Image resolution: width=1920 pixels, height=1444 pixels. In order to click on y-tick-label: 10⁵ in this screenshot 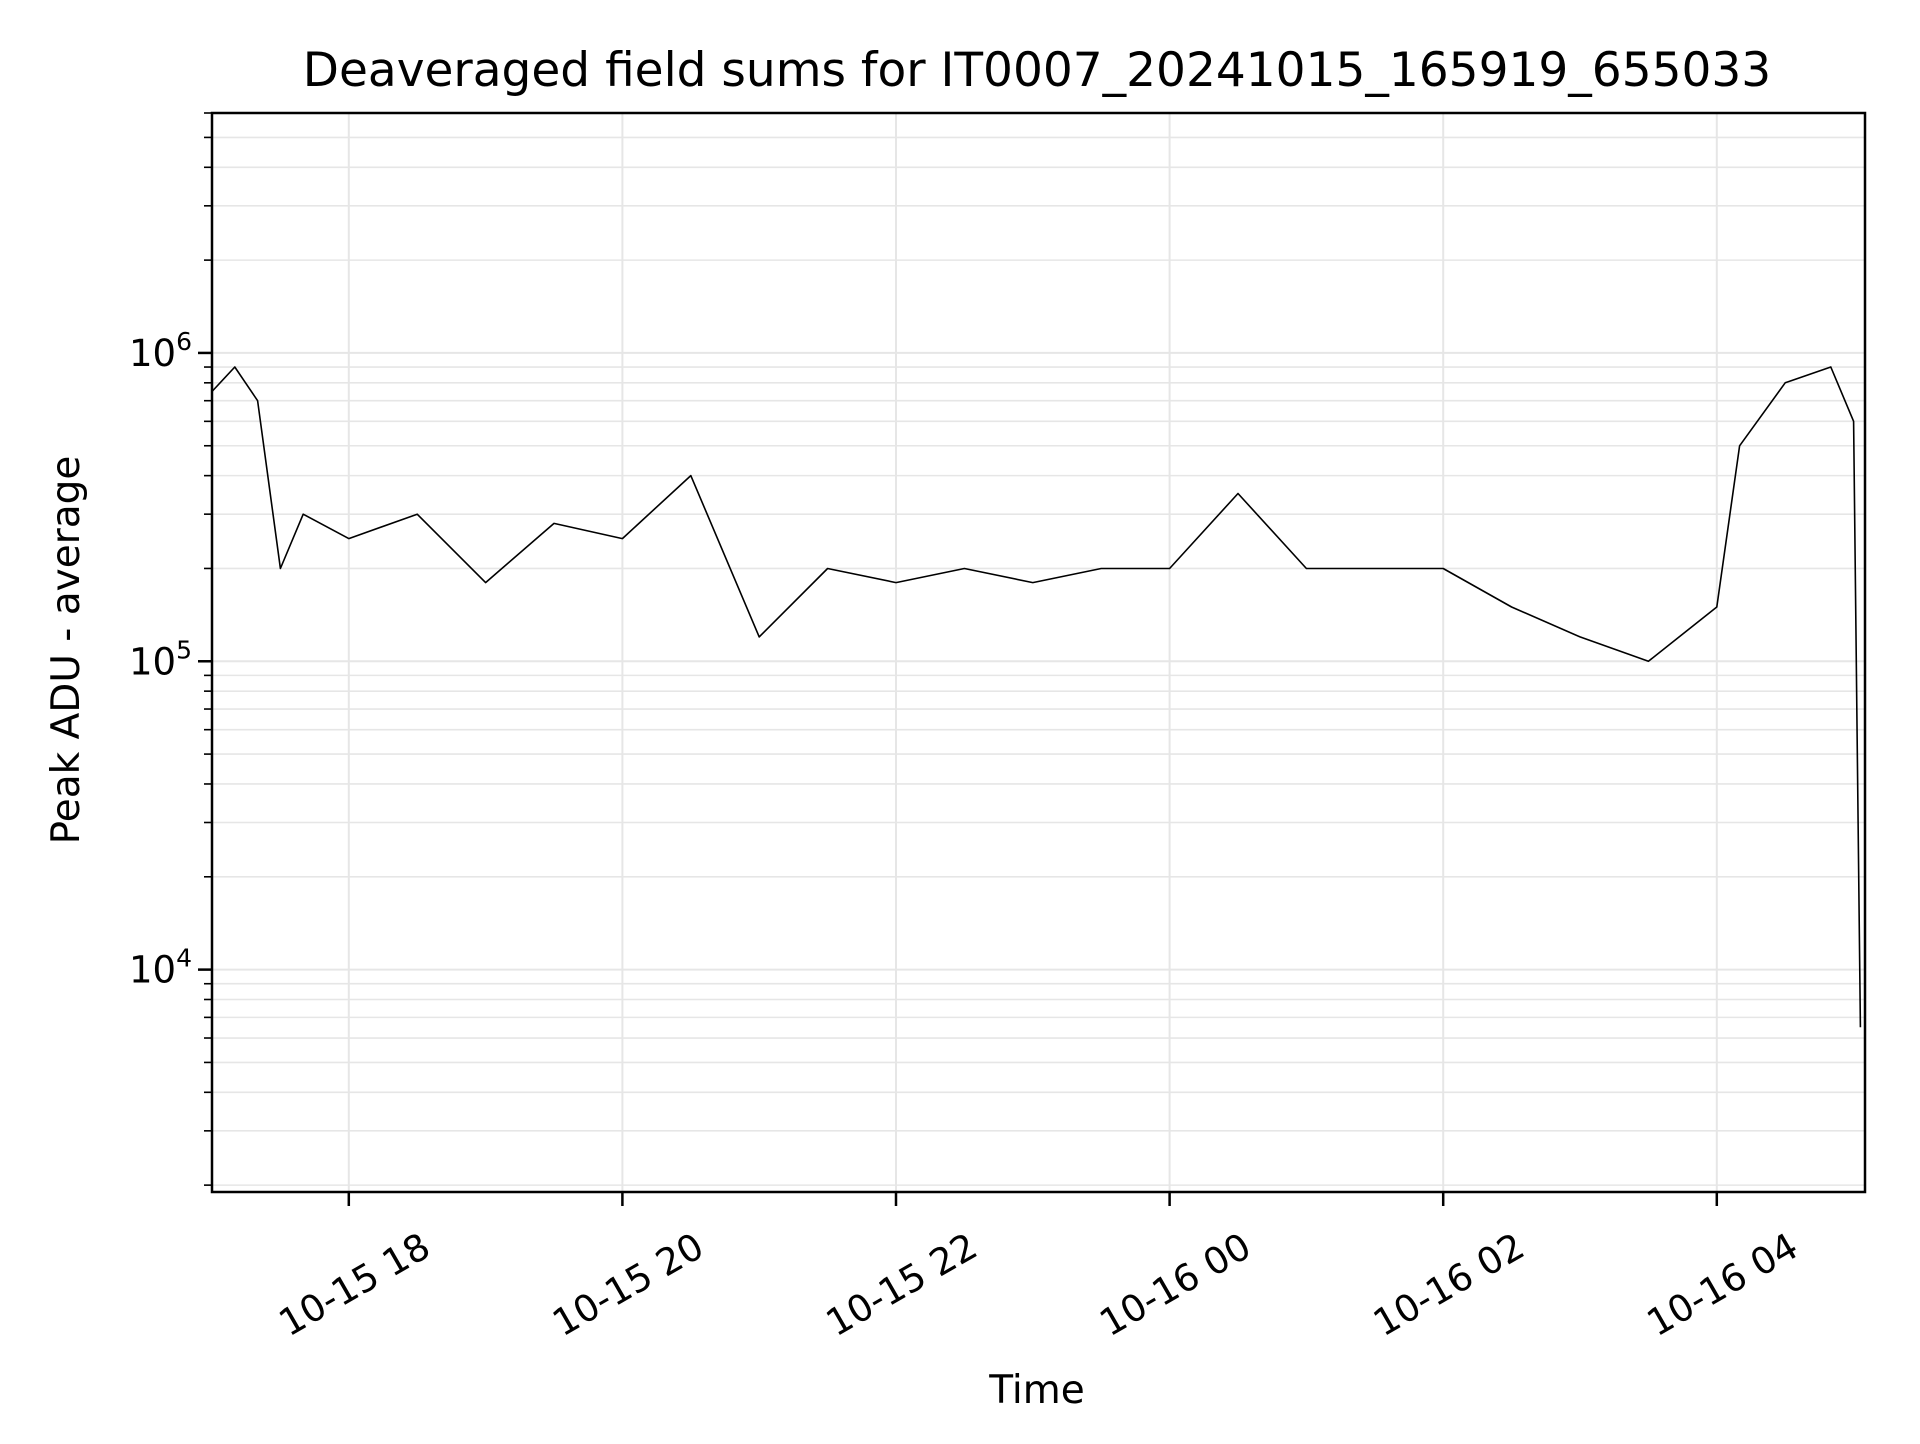, I will do `click(160, 659)`.